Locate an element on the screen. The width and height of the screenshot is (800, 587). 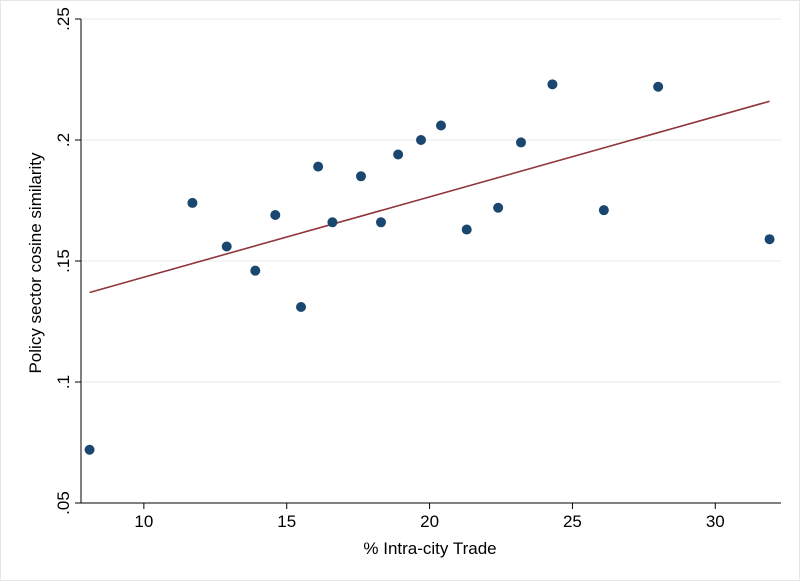
y-tick-label: .1 is located at coordinates (63, 382).